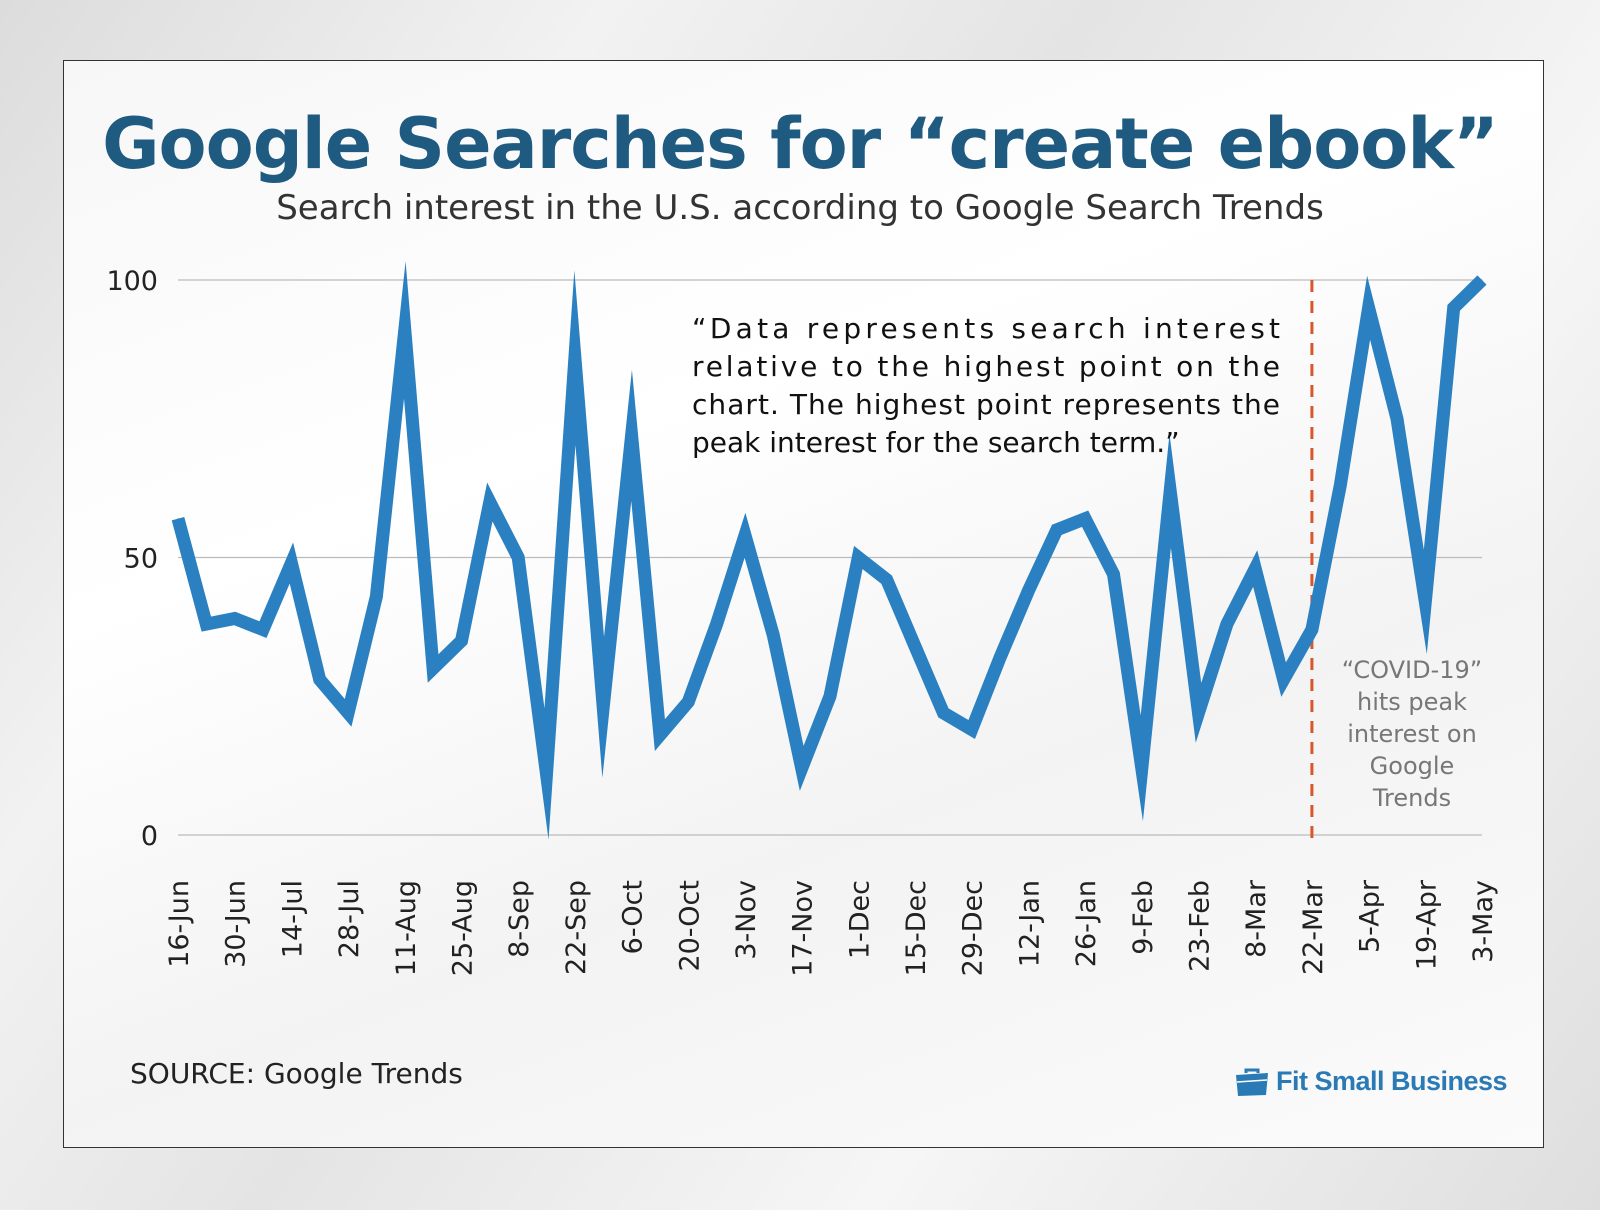 This screenshot has height=1210, width=1600. I want to click on annotation-note-line: chart. The highest point represents the, so click(986, 404).